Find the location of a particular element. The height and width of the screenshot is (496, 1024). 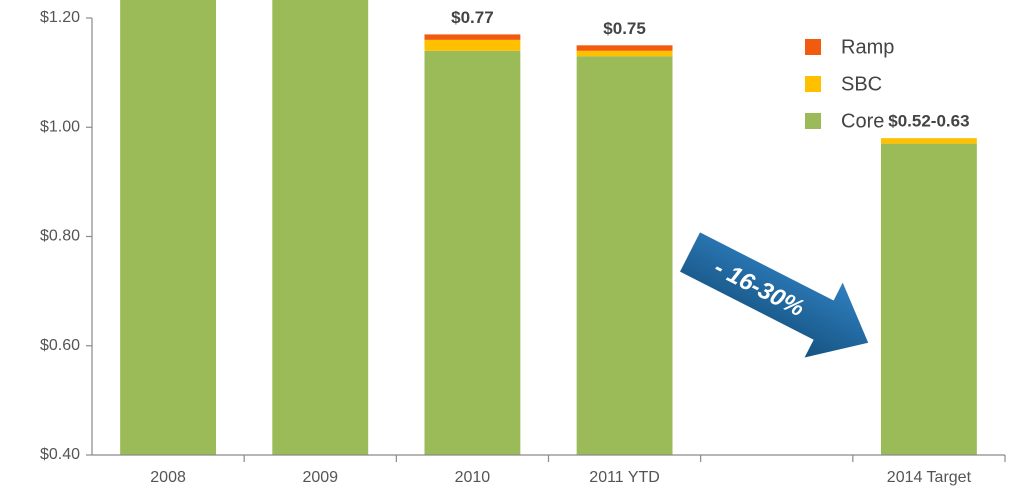

arrow-annotation: - 16-30% is located at coordinates (774, 295).